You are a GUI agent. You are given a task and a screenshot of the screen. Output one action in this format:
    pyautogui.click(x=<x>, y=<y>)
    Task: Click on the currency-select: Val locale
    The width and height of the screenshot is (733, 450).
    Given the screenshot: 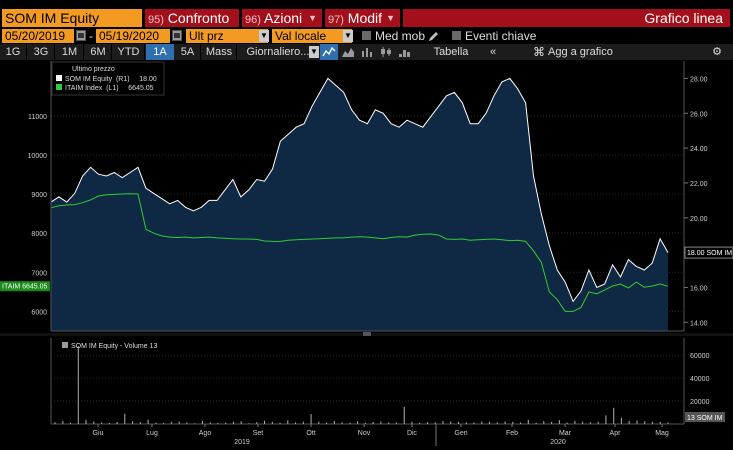 What is the action you would take?
    pyautogui.click(x=312, y=36)
    